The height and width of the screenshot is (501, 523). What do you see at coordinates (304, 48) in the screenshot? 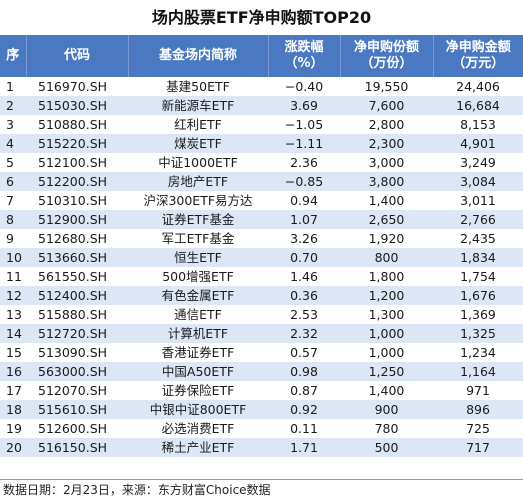
I see `header-change-line1: 涨跌幅` at bounding box center [304, 48].